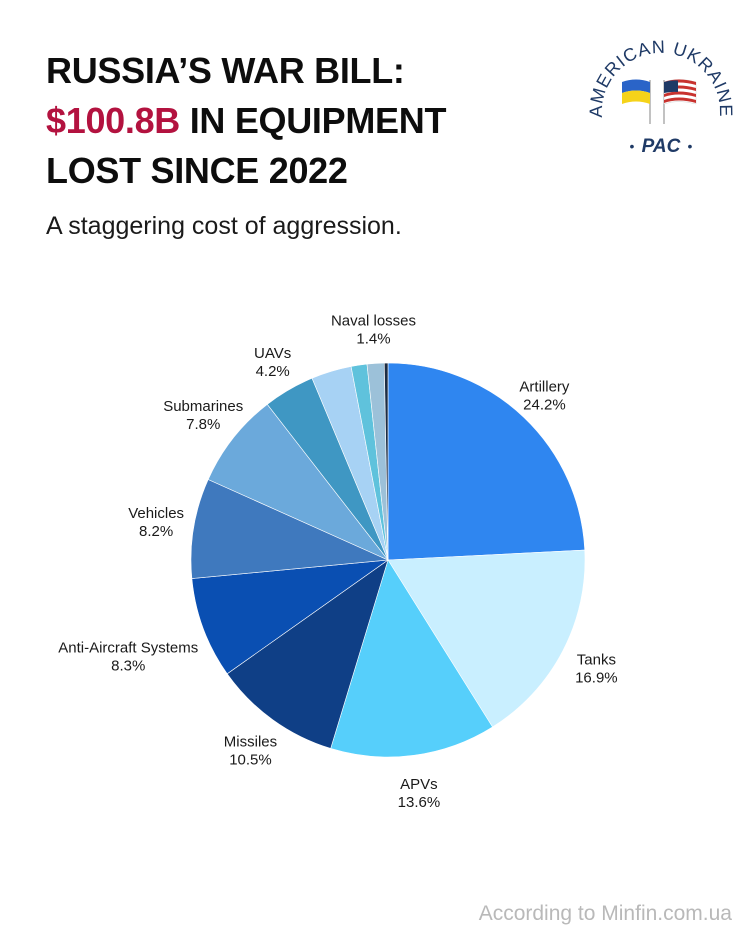 The width and height of the screenshot is (750, 938). I want to click on american-ukraine-pac-logo: AMERICAN UKRAINE • PAC •, so click(660, 99).